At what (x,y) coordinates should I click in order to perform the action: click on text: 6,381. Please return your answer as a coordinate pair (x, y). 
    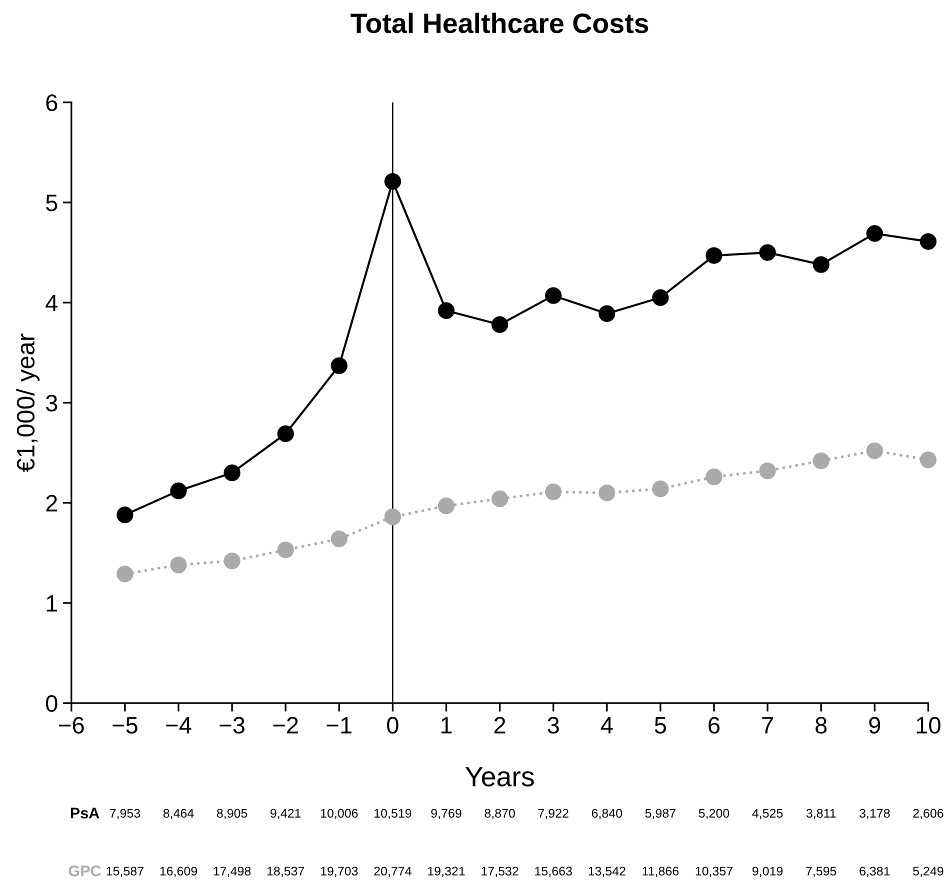
    Looking at the image, I should click on (875, 872).